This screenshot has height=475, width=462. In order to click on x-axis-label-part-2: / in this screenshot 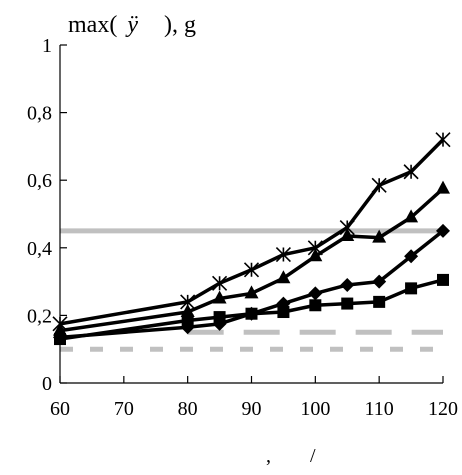, I will do `click(313, 456)`.